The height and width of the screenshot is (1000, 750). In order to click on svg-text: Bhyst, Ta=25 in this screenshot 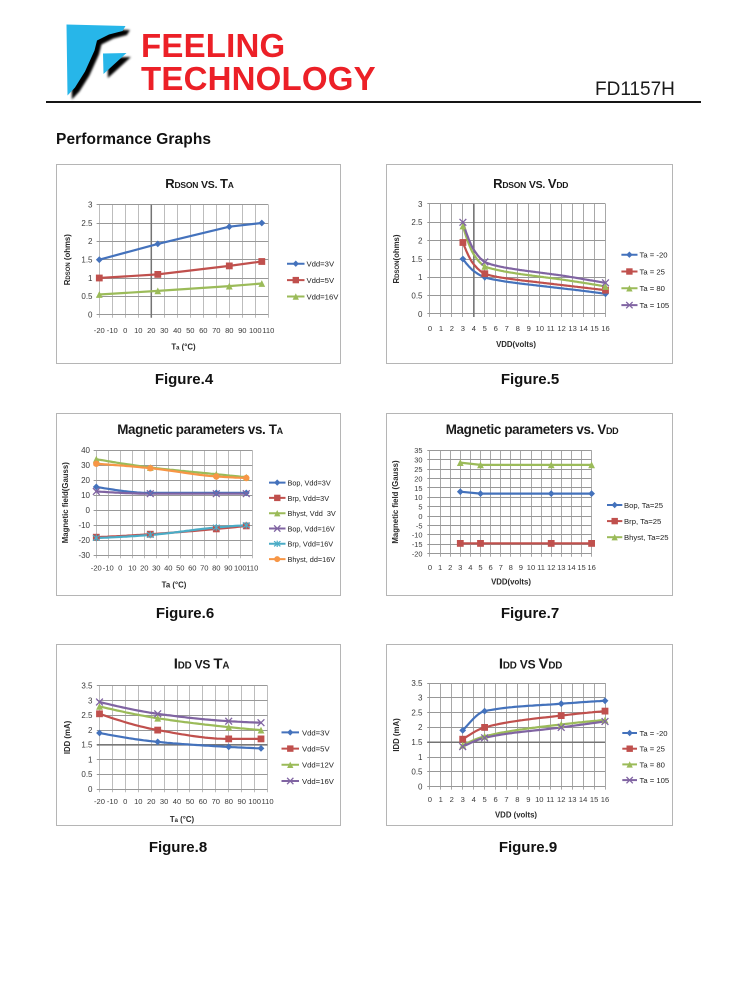, I will do `click(646, 537)`.